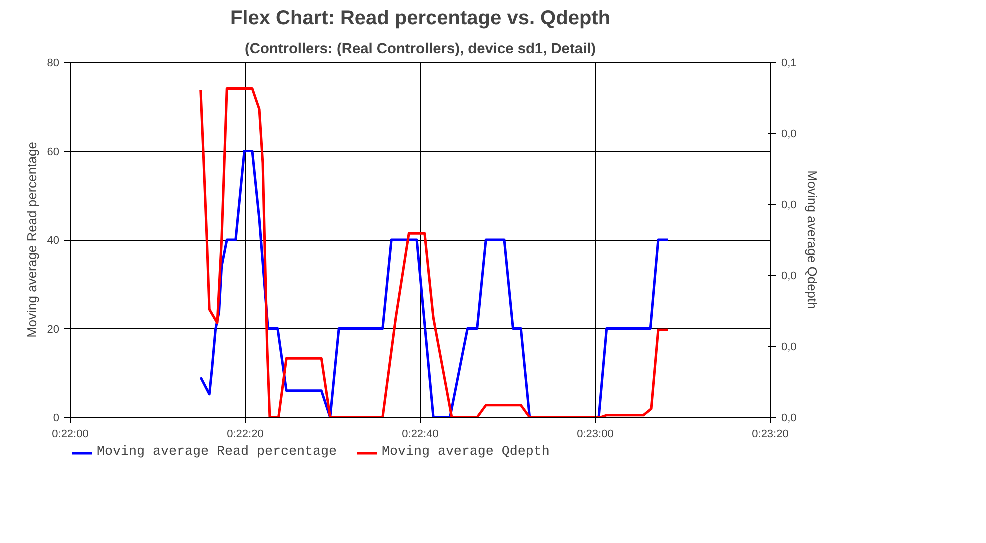  What do you see at coordinates (53, 330) in the screenshot?
I see `y-tick-label: 20` at bounding box center [53, 330].